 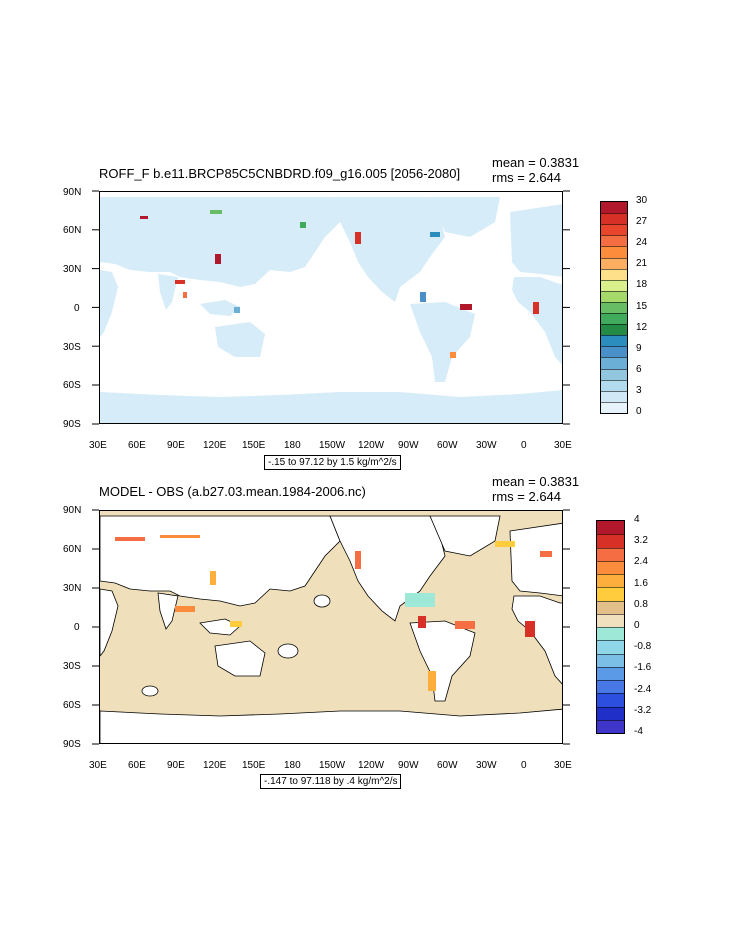 What do you see at coordinates (150, 691) in the screenshot?
I see `island-kerguelen` at bounding box center [150, 691].